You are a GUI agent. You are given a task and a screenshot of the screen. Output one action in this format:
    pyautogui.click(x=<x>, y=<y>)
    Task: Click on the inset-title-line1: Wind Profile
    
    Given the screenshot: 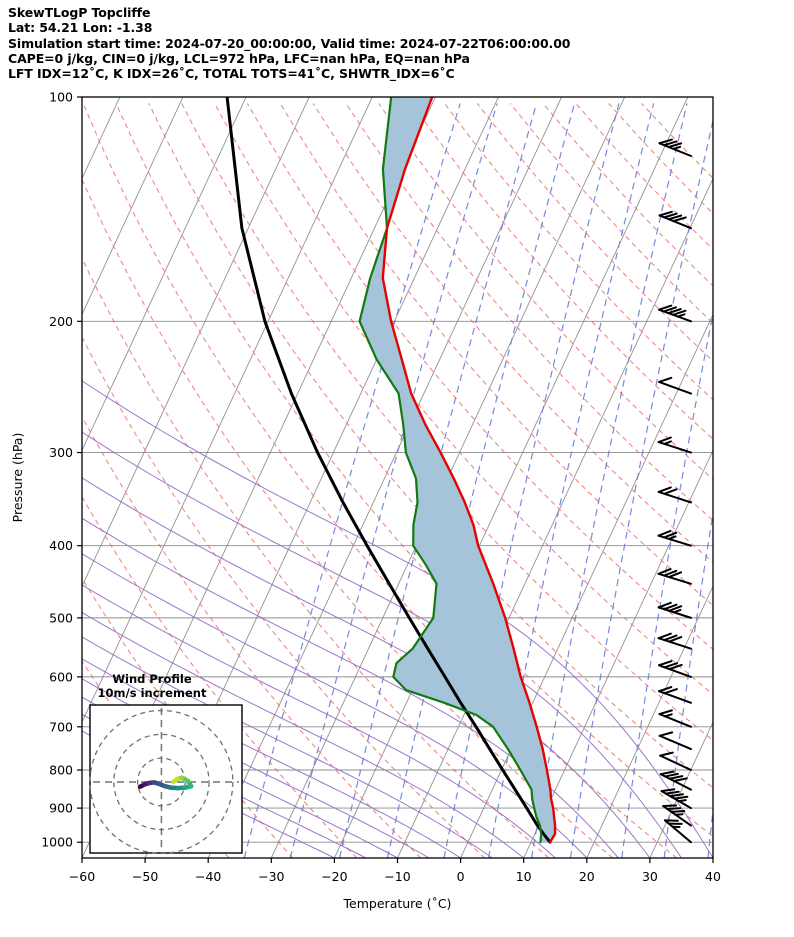 What is the action you would take?
    pyautogui.click(x=152, y=679)
    